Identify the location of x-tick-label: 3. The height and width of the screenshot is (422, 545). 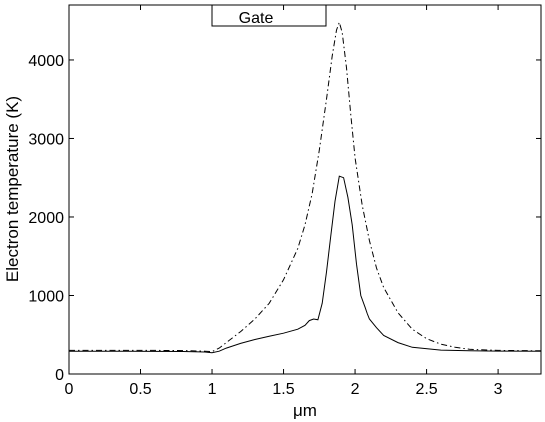
(498, 389).